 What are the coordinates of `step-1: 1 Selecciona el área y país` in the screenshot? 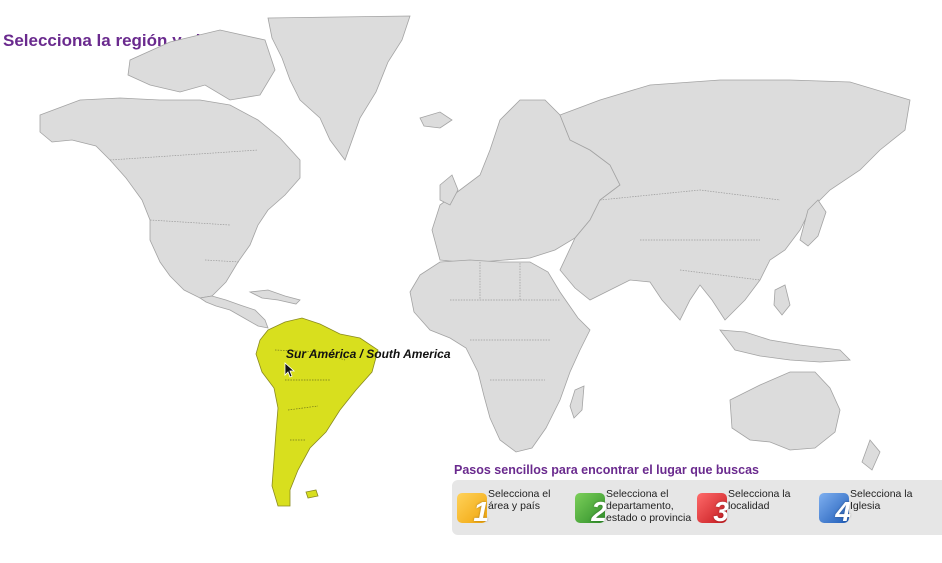 It's located at (504, 507).